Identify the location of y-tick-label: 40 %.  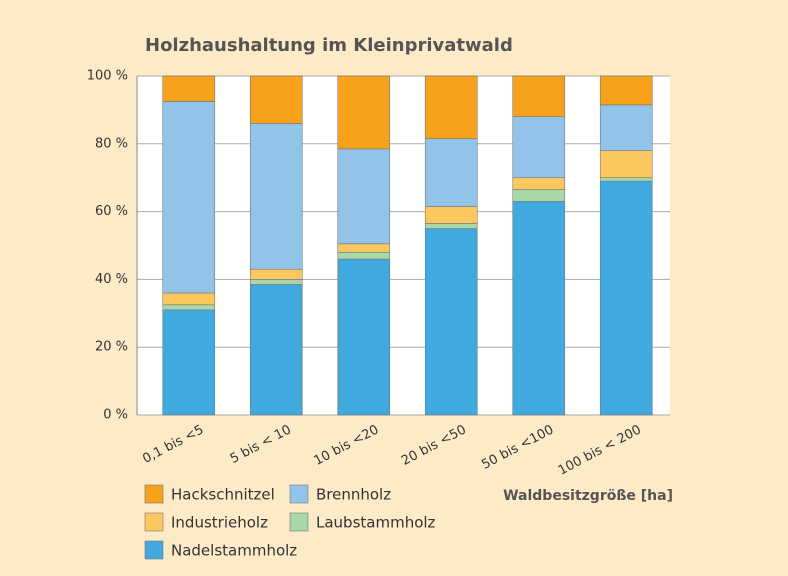
(111, 279).